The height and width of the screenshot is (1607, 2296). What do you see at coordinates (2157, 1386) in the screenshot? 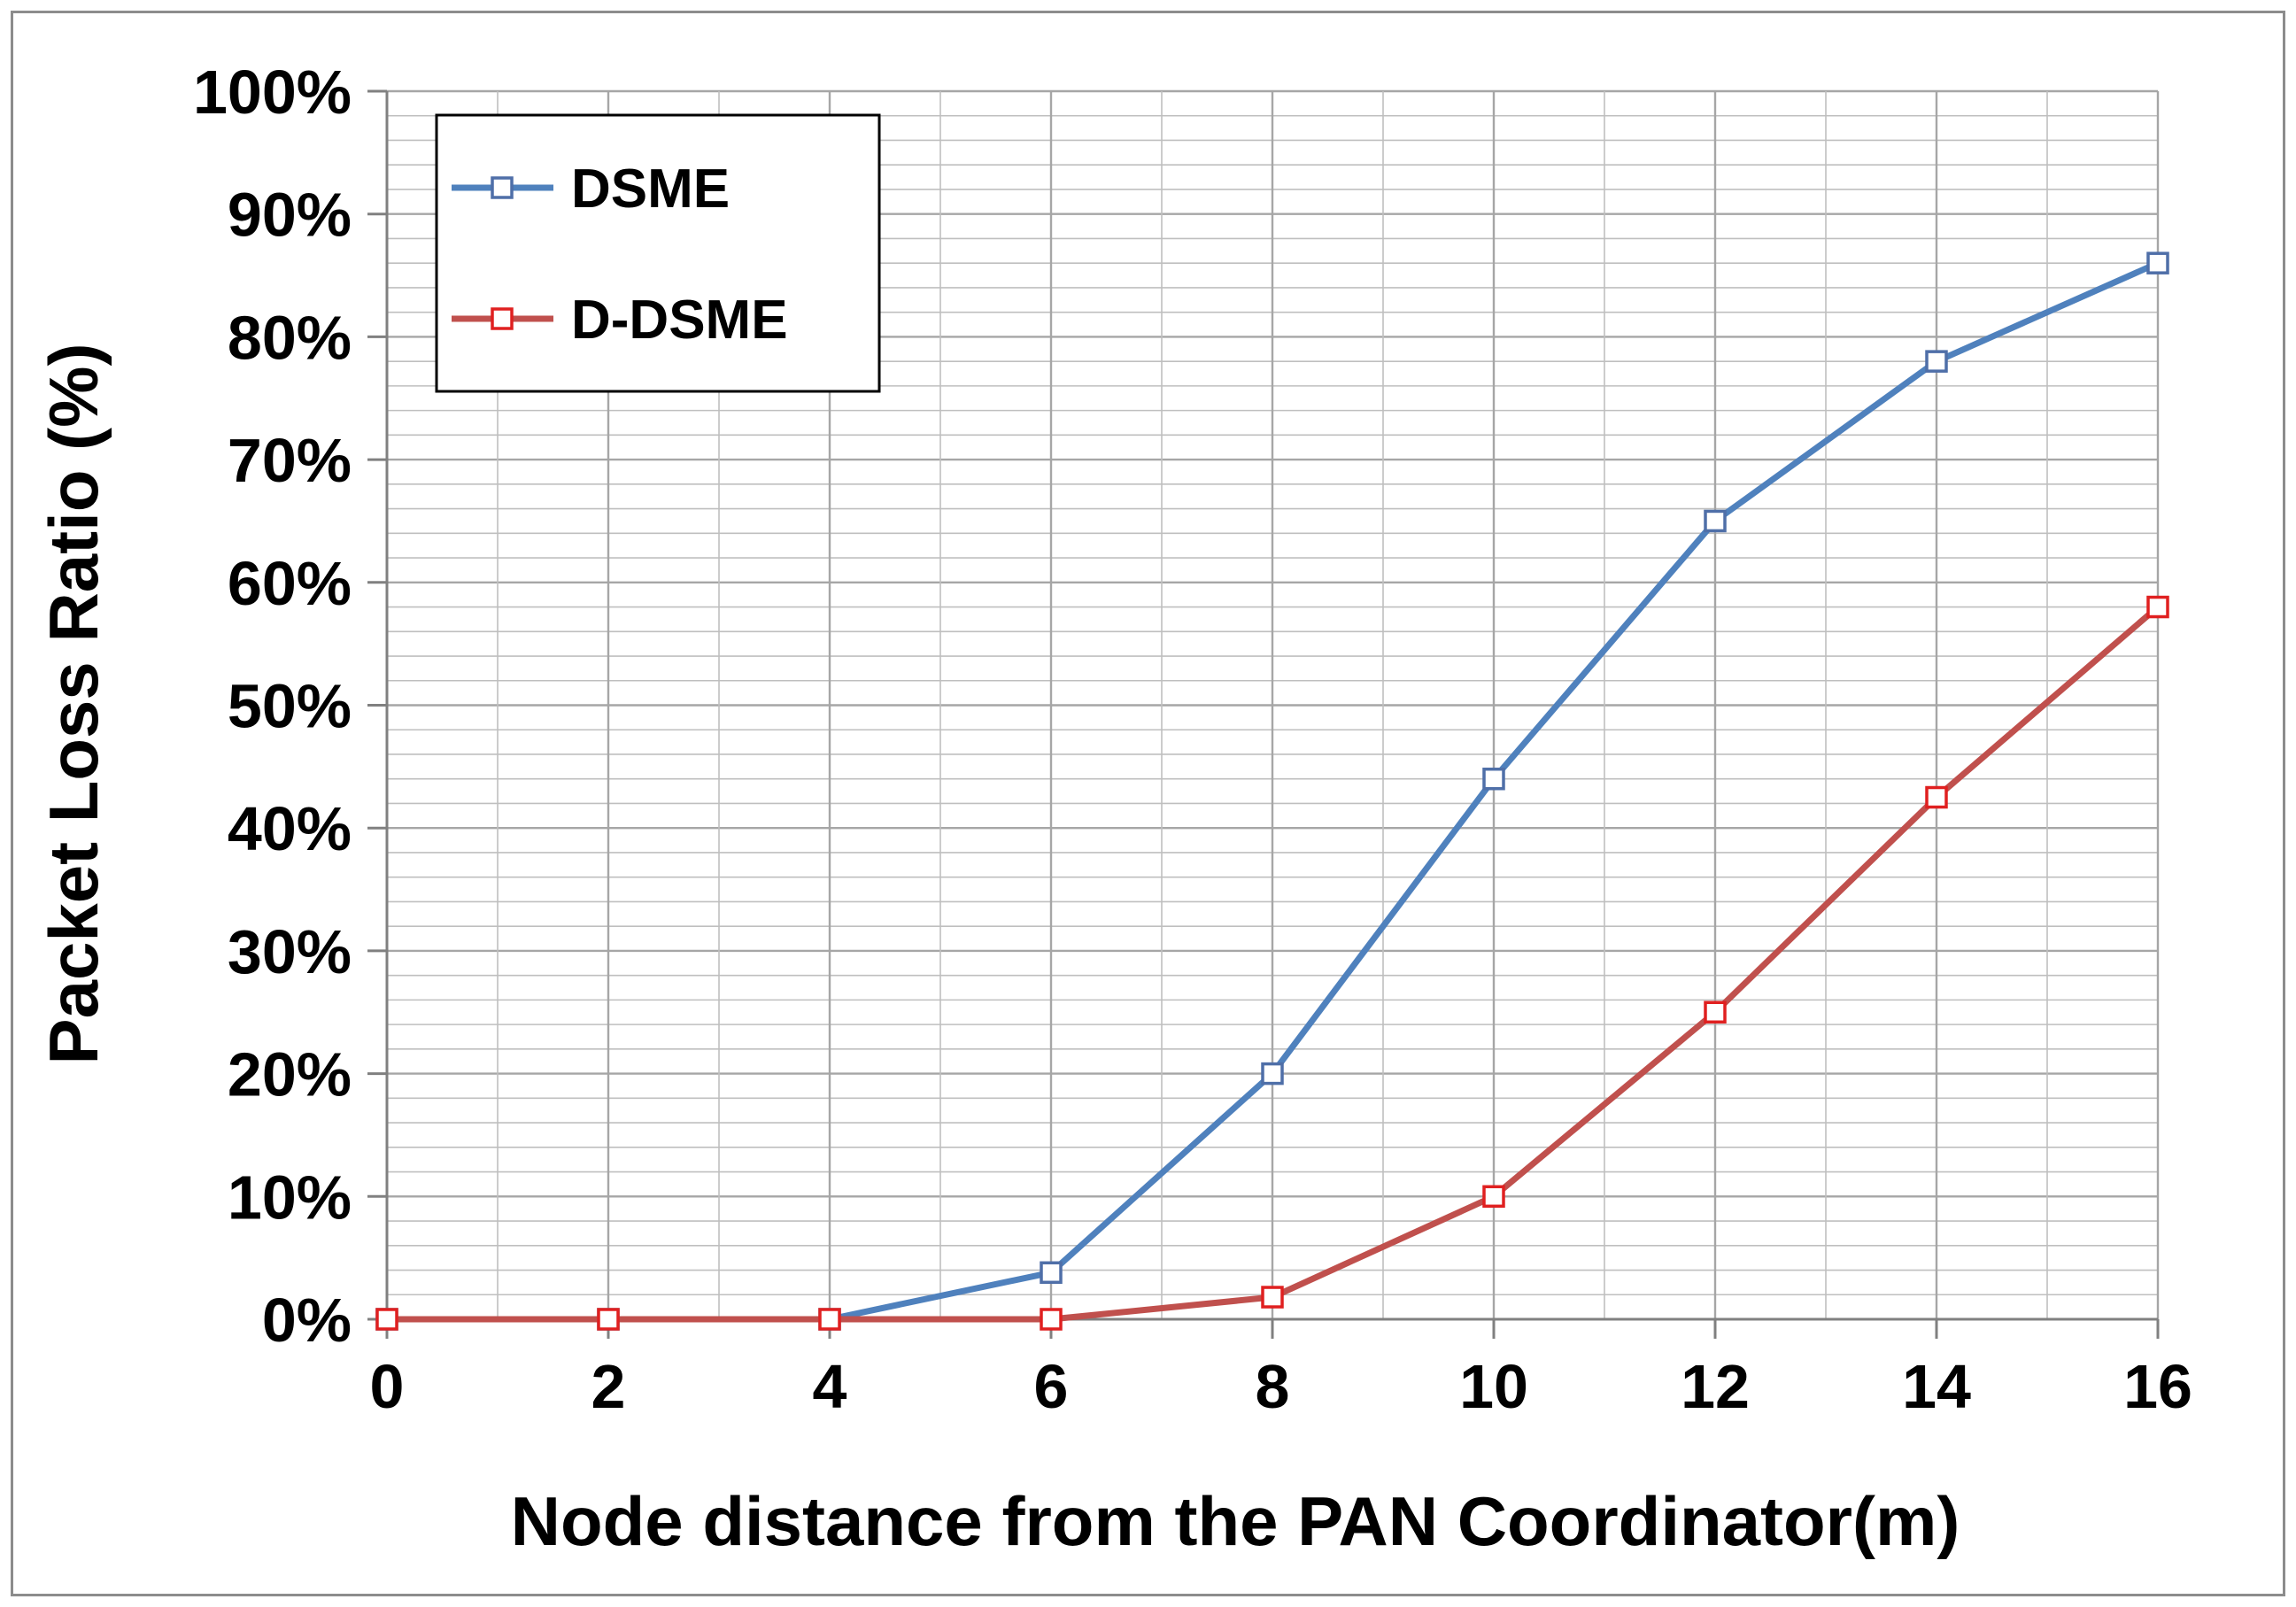
I see `x-tick-label: 16` at bounding box center [2157, 1386].